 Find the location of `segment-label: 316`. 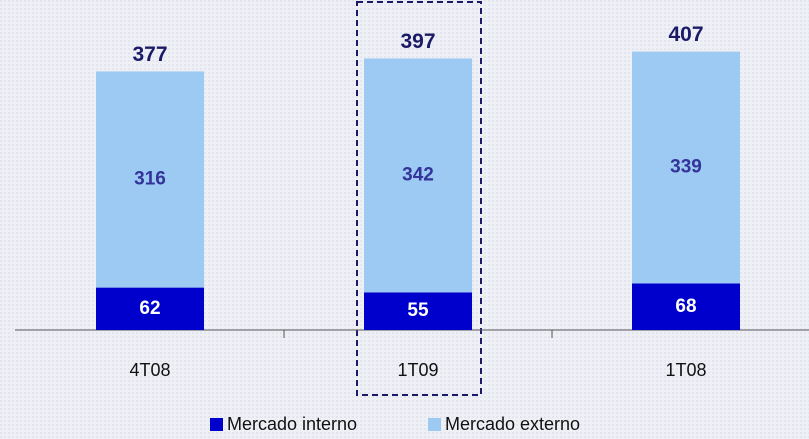

segment-label: 316 is located at coordinates (150, 179).